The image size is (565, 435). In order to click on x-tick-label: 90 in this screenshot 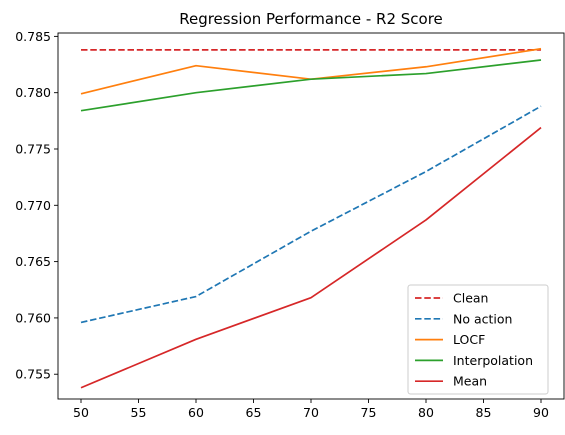, I will do `click(541, 412)`.